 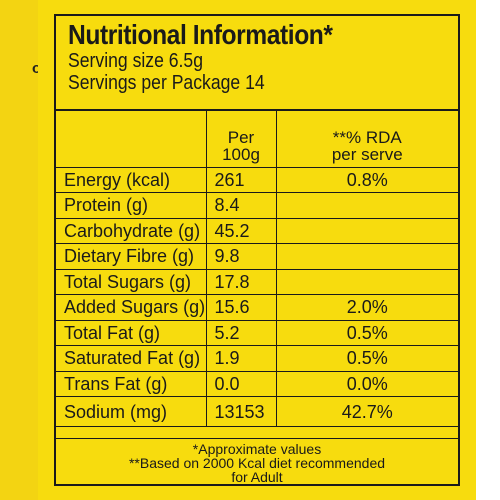 I want to click on rda-value: 2.0%, so click(x=366, y=307).